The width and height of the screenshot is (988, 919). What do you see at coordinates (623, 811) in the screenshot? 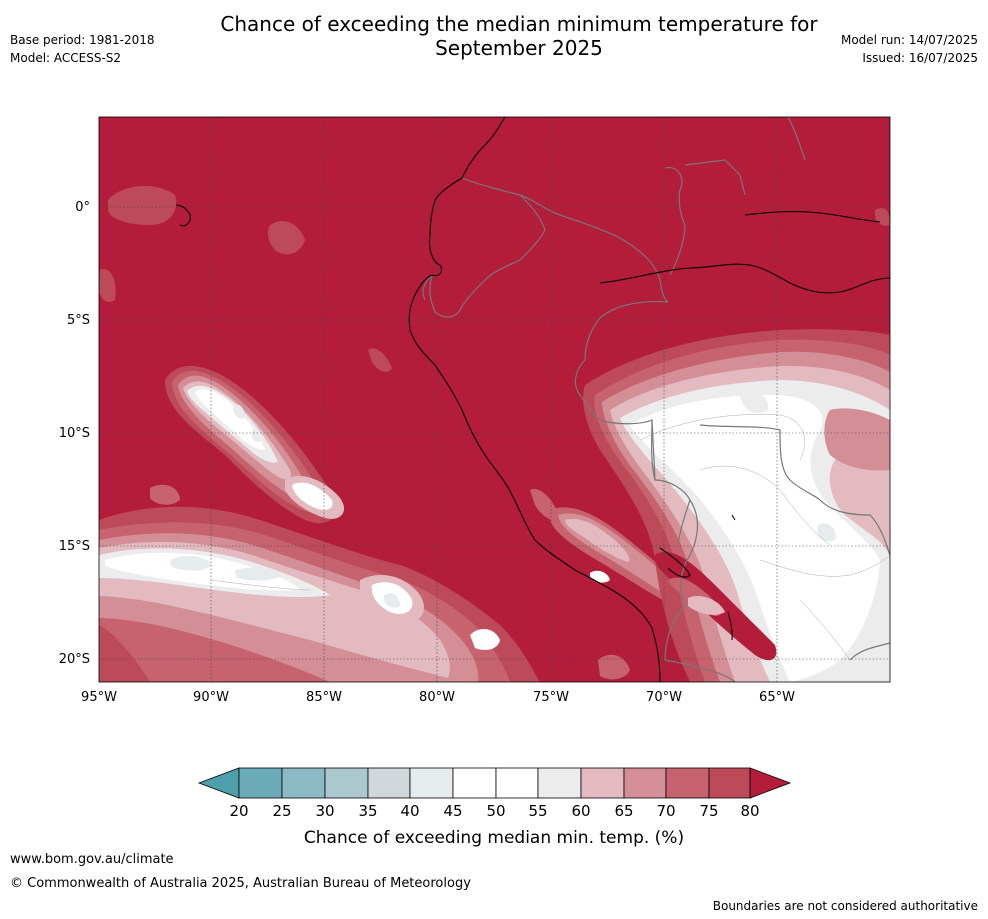
I see `legend-tick: 65` at bounding box center [623, 811].